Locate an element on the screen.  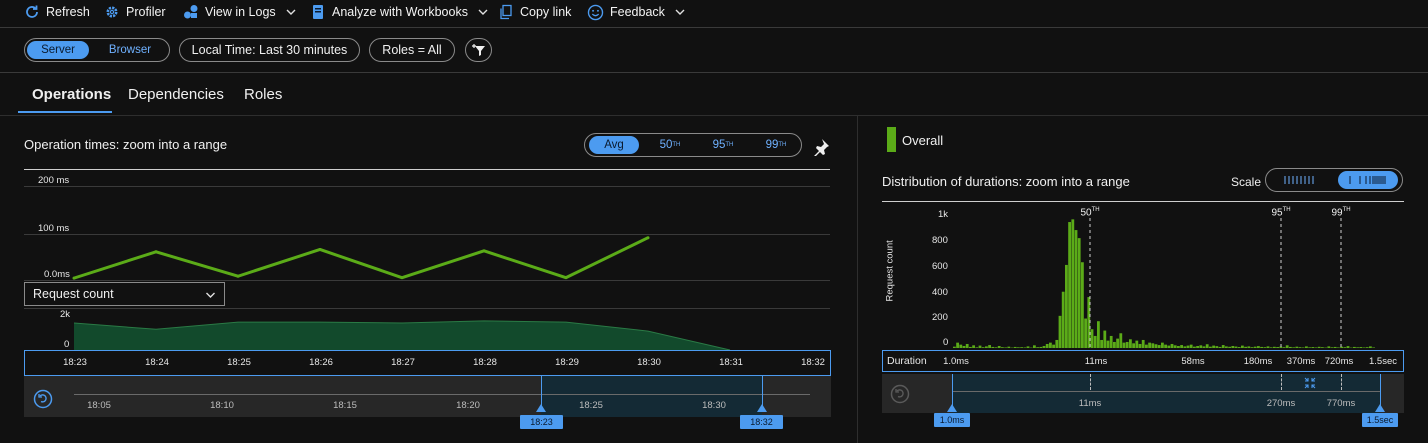
range-end-label: 18:32 is located at coordinates (761, 422).